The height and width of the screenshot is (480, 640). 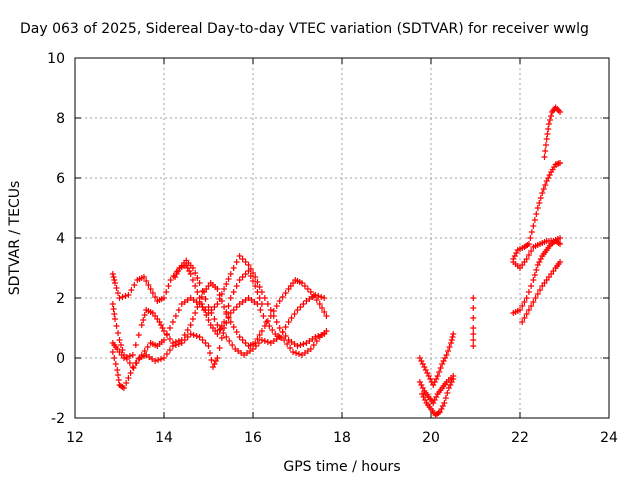 What do you see at coordinates (164, 438) in the screenshot?
I see `x-tick-label: 14` at bounding box center [164, 438].